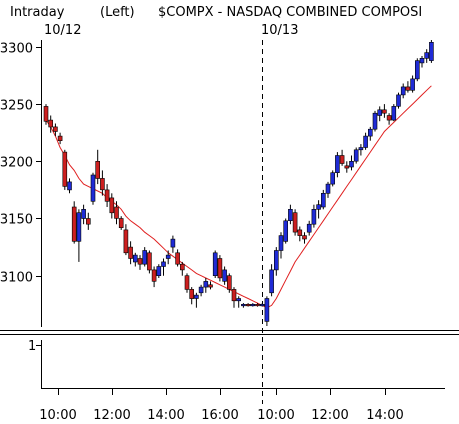  Describe the element at coordinates (16, 163) in the screenshot. I see `y-tick-label: 3200` at that location.